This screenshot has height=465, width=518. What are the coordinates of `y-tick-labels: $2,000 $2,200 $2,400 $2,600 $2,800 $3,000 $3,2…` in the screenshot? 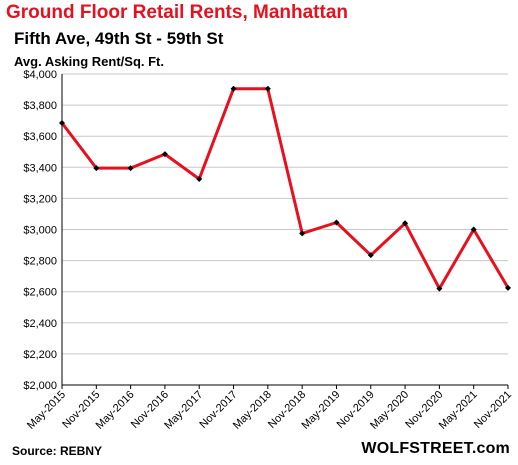 It's located at (40, 230).